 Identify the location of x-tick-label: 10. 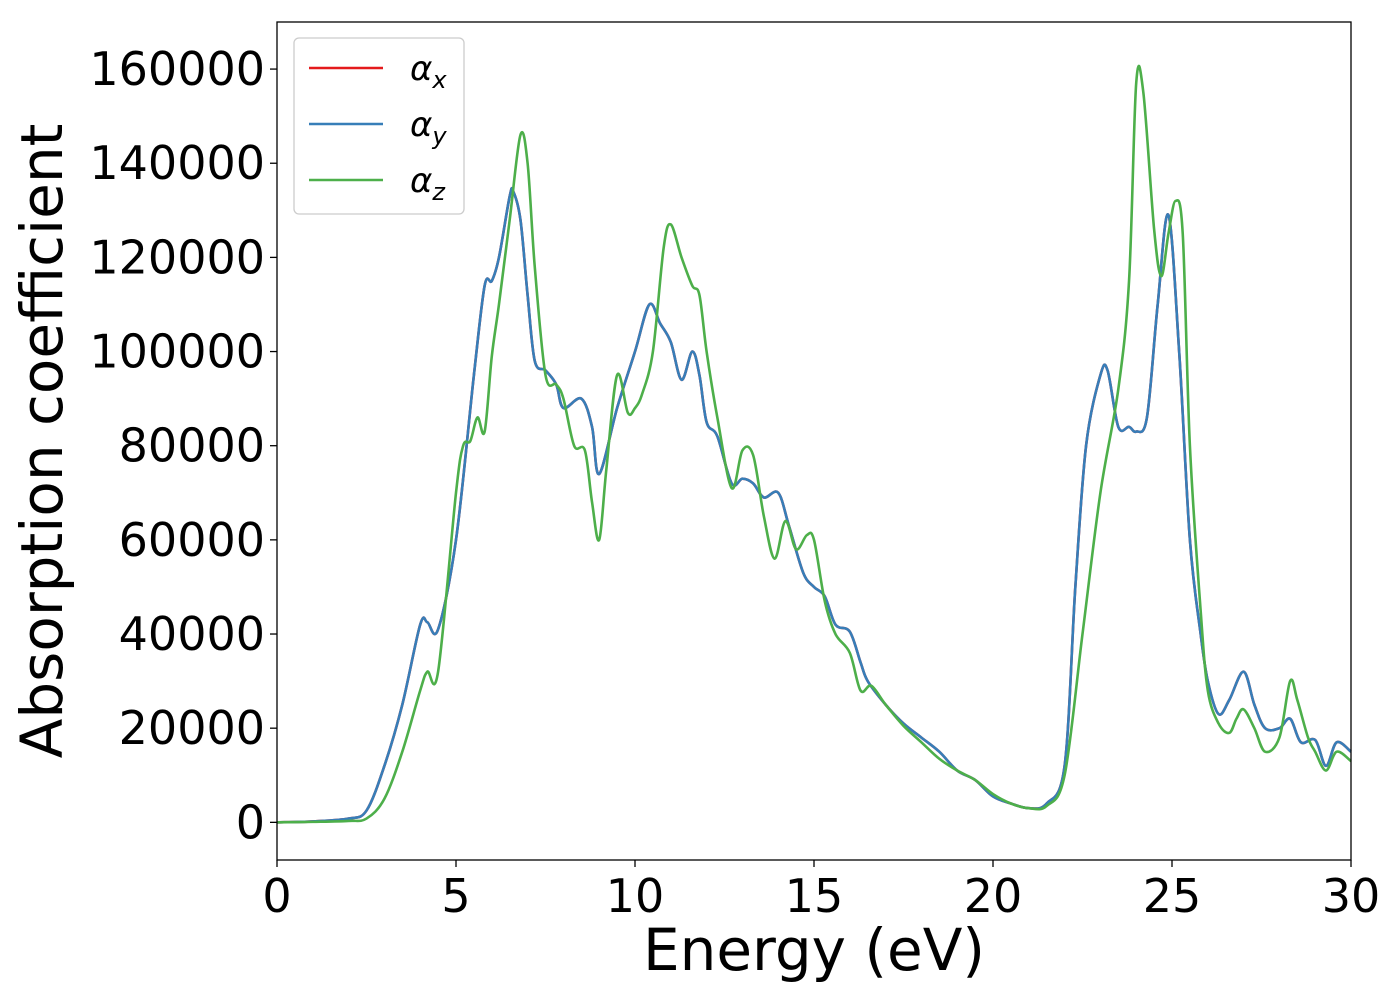
(635, 896).